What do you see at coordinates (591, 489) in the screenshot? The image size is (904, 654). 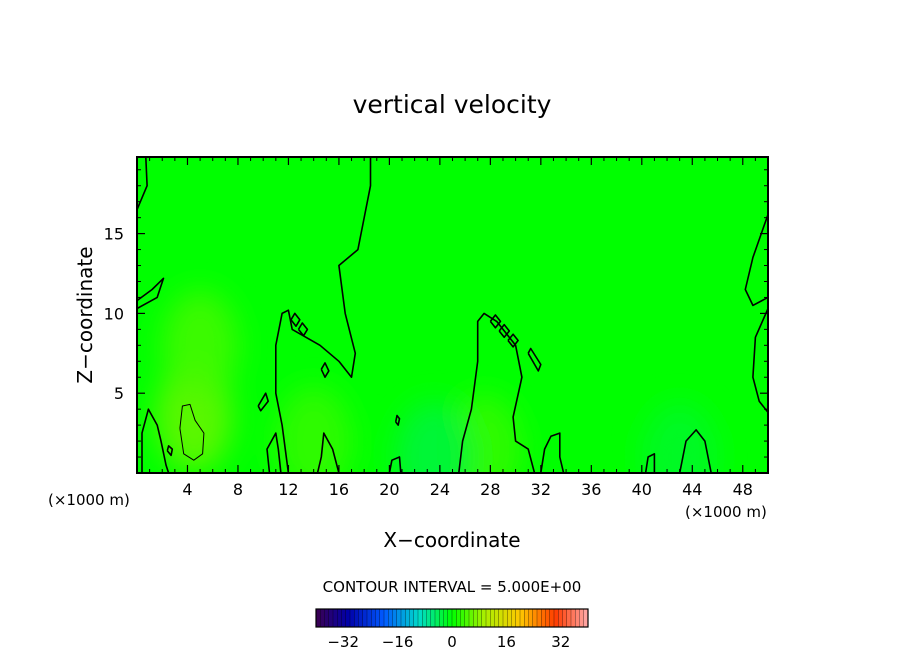 I see `x-tick-label: 36` at bounding box center [591, 489].